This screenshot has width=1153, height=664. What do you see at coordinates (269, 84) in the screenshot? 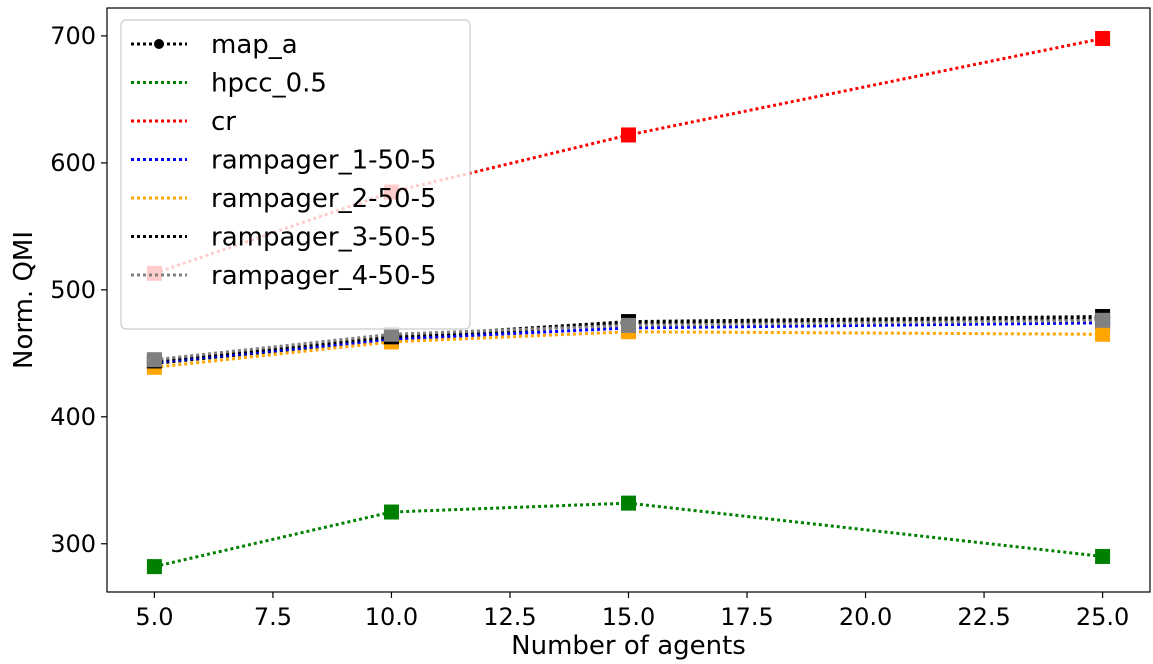
I see `legend-label: hpcc_0.5` at bounding box center [269, 84].